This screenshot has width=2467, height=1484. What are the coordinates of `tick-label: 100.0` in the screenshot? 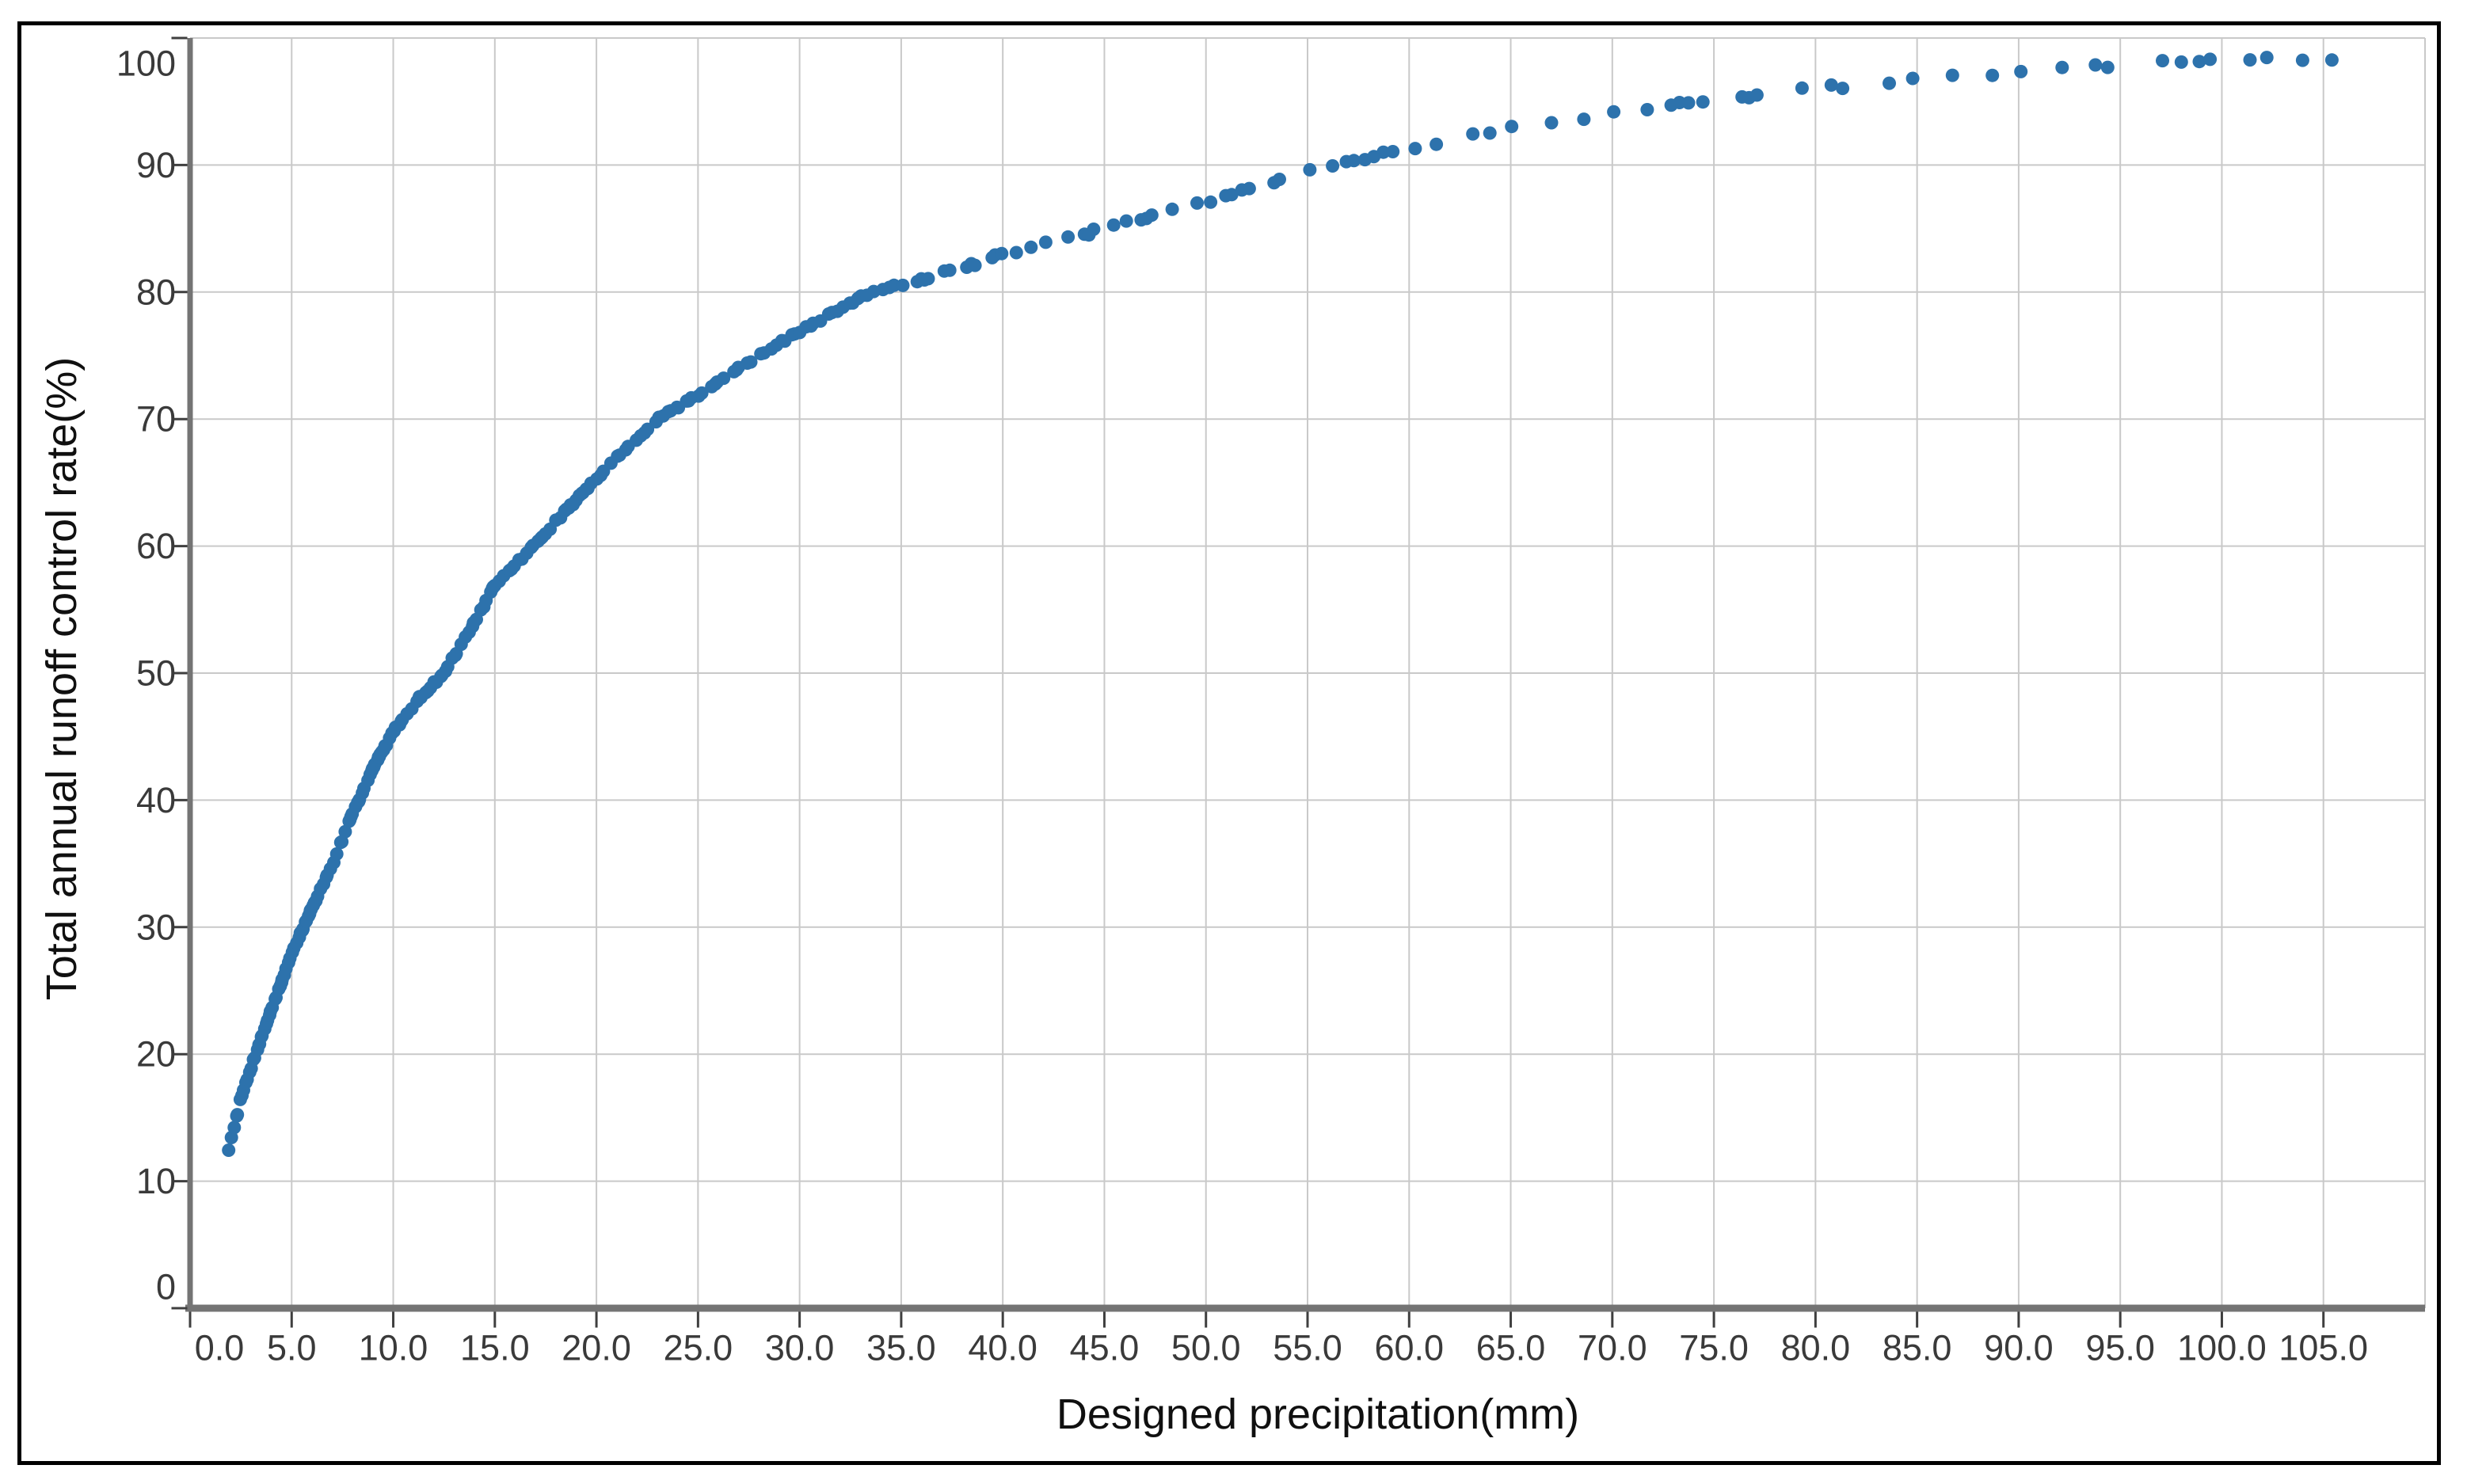 It's located at (2222, 1348).